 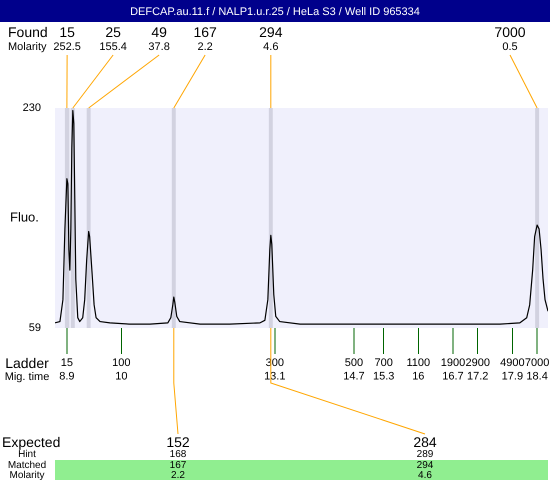 I want to click on x-tick-label: 14.7, so click(x=354, y=376).